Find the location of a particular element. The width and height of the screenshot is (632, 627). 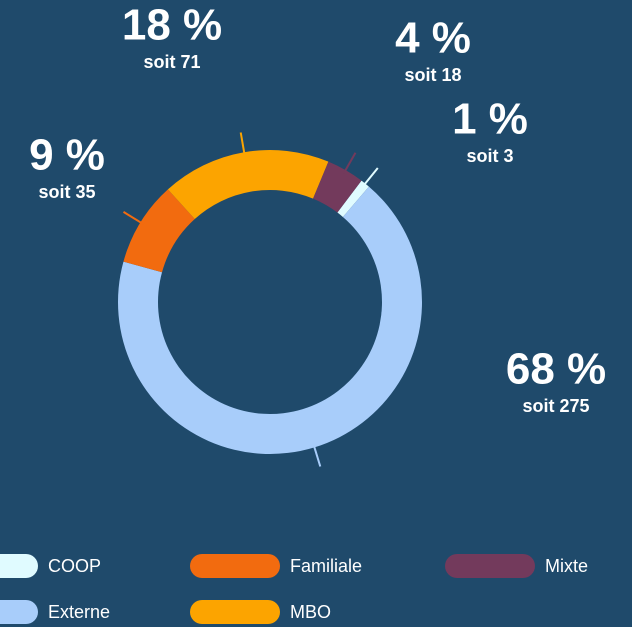

legend-label: Externe is located at coordinates (79, 612).